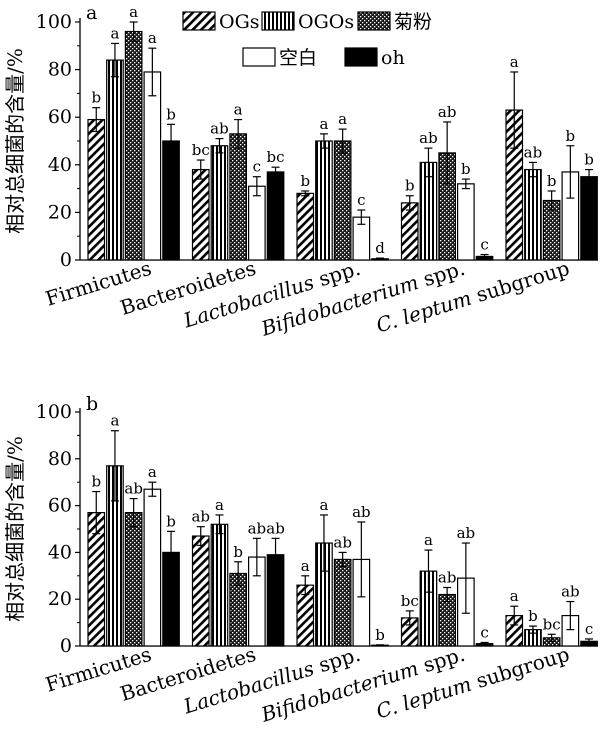 The image size is (600, 740). What do you see at coordinates (326, 22) in the screenshot?
I see `legend-label: OGOs` at bounding box center [326, 22].